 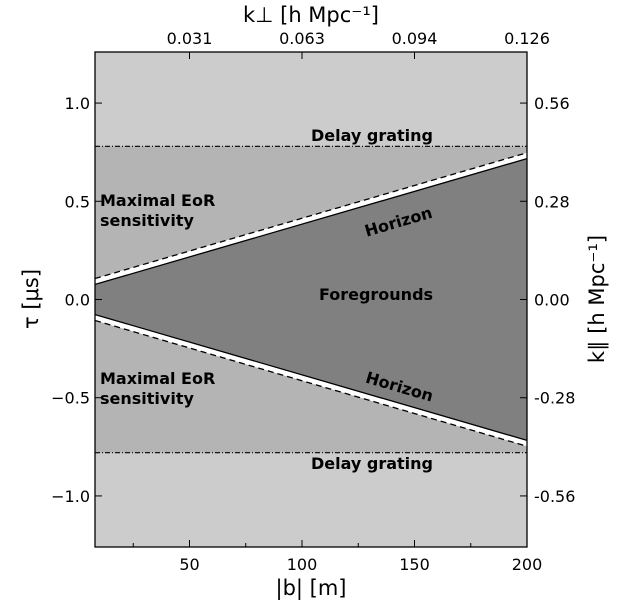 What do you see at coordinates (190, 38) in the screenshot?
I see `top-x-tick-label: 0.031` at bounding box center [190, 38].